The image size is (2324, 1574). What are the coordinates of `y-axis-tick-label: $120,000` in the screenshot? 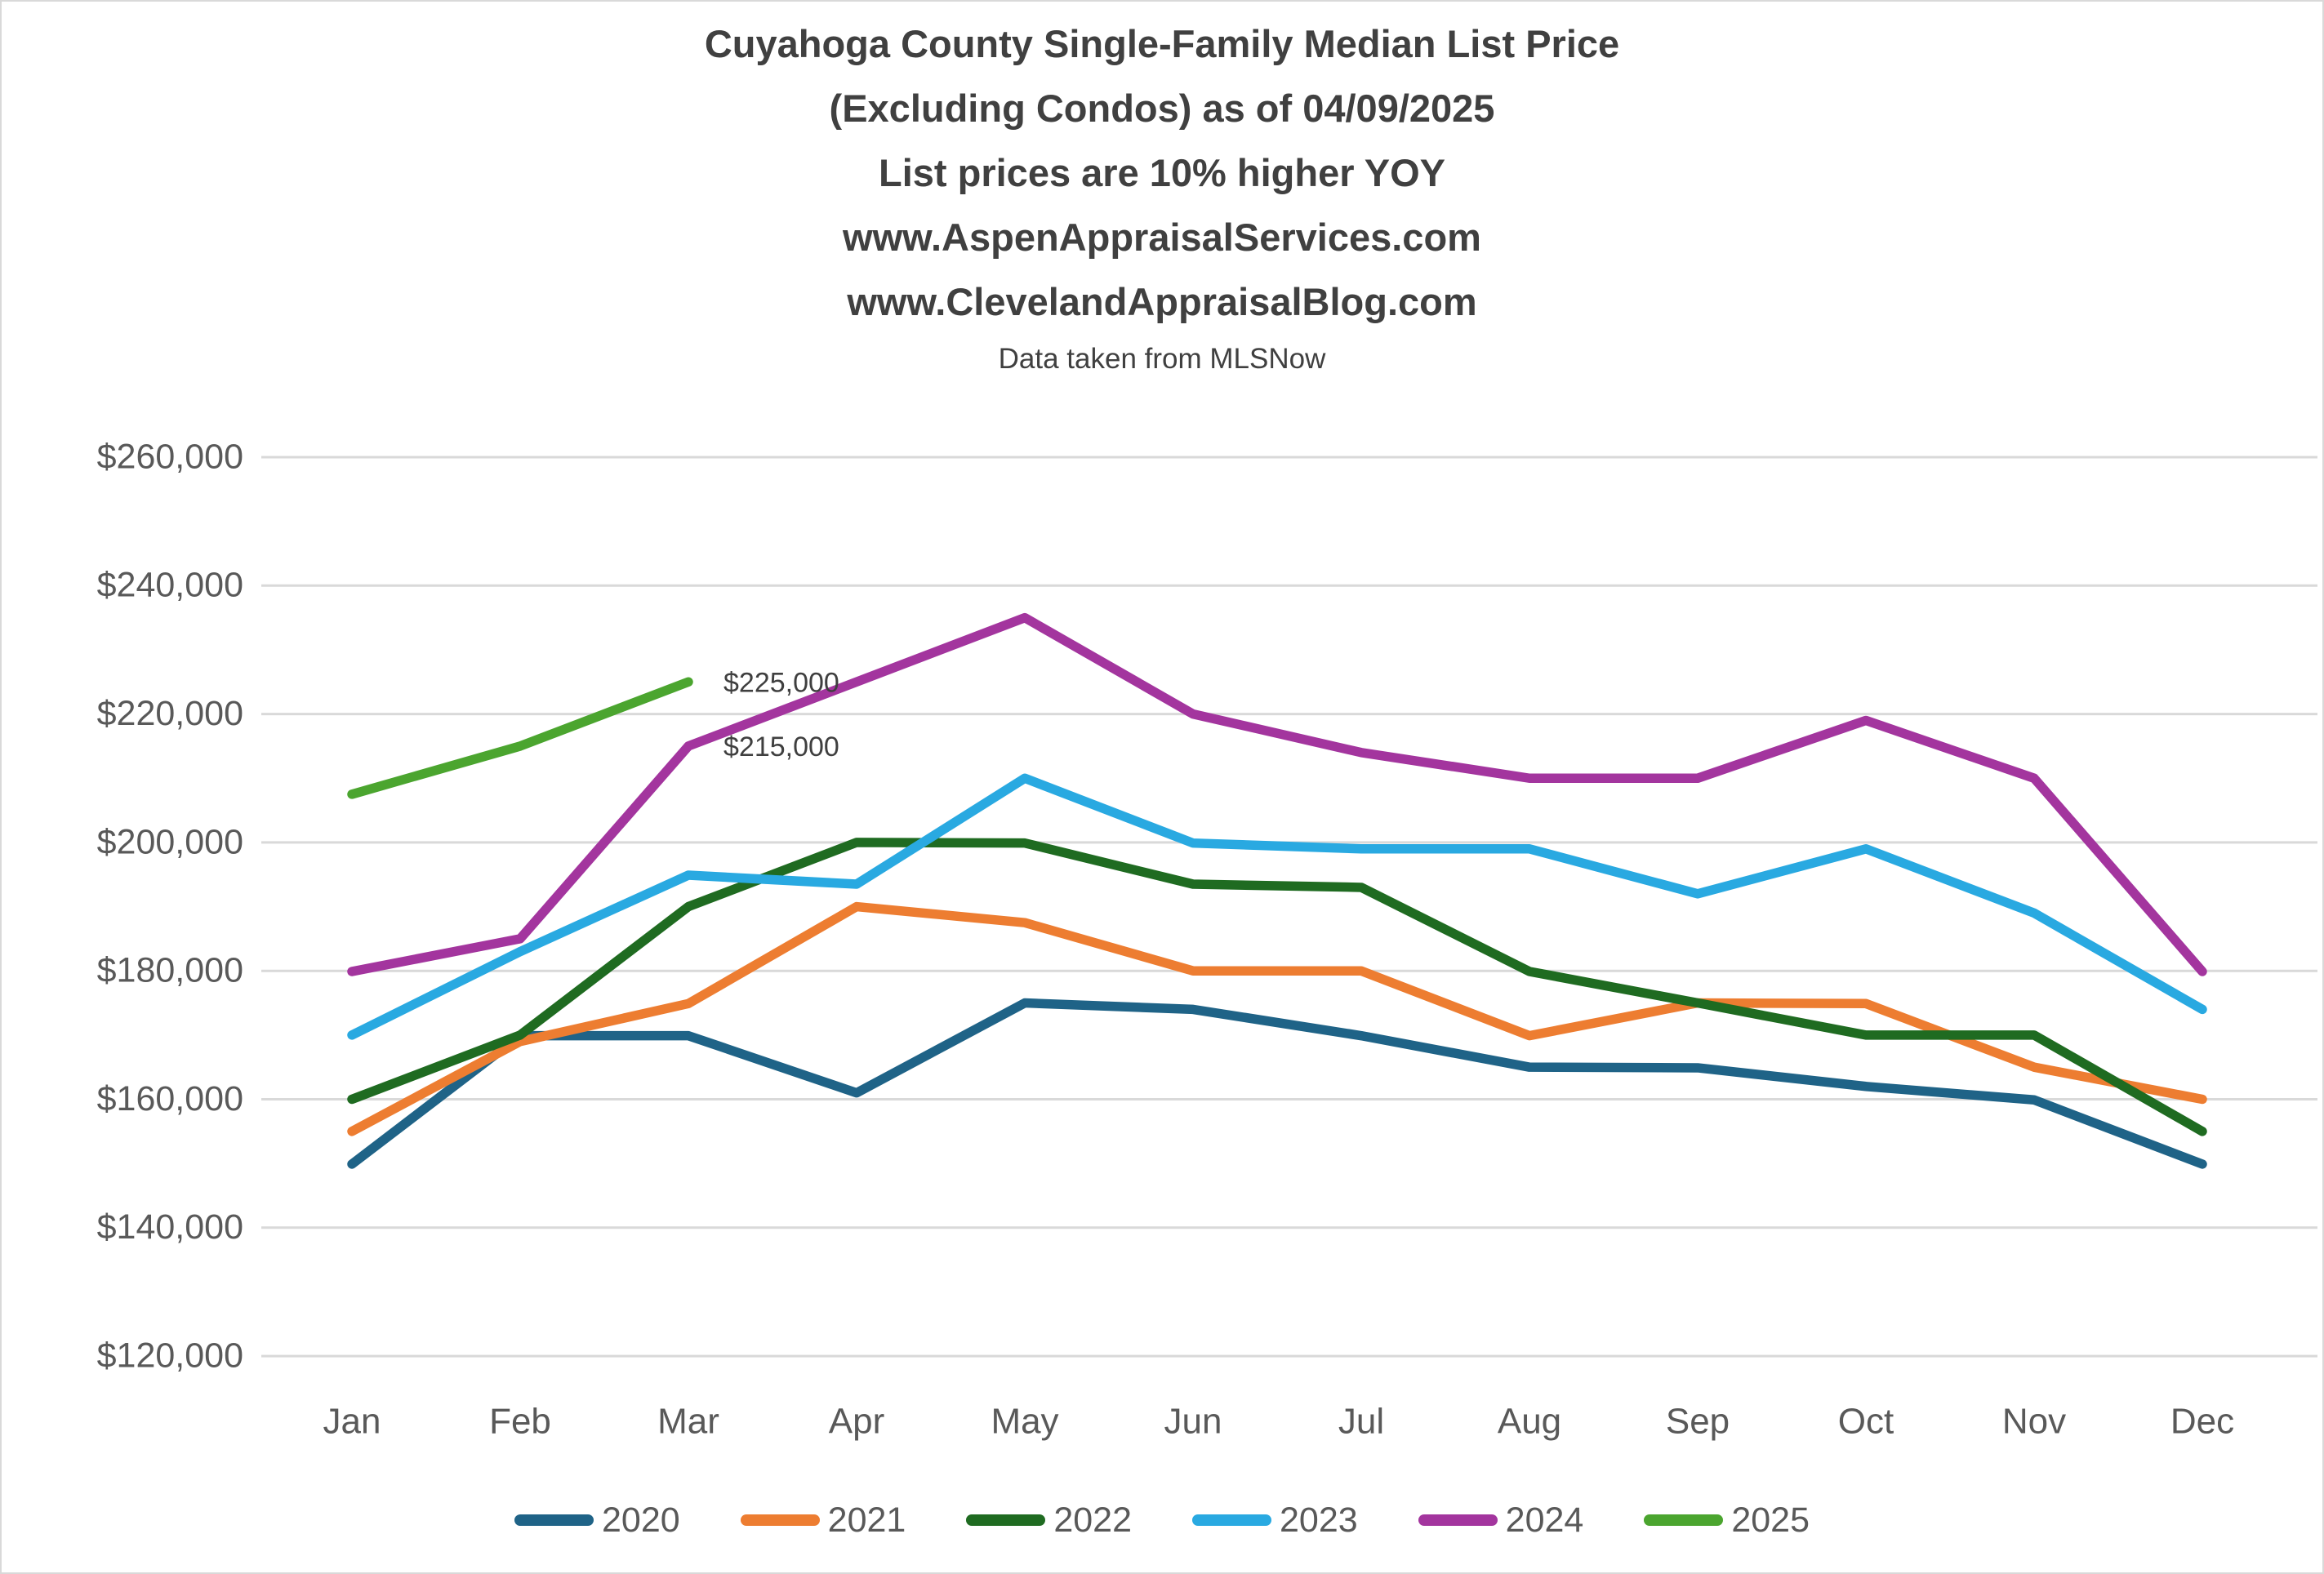 It's located at (170, 1355).